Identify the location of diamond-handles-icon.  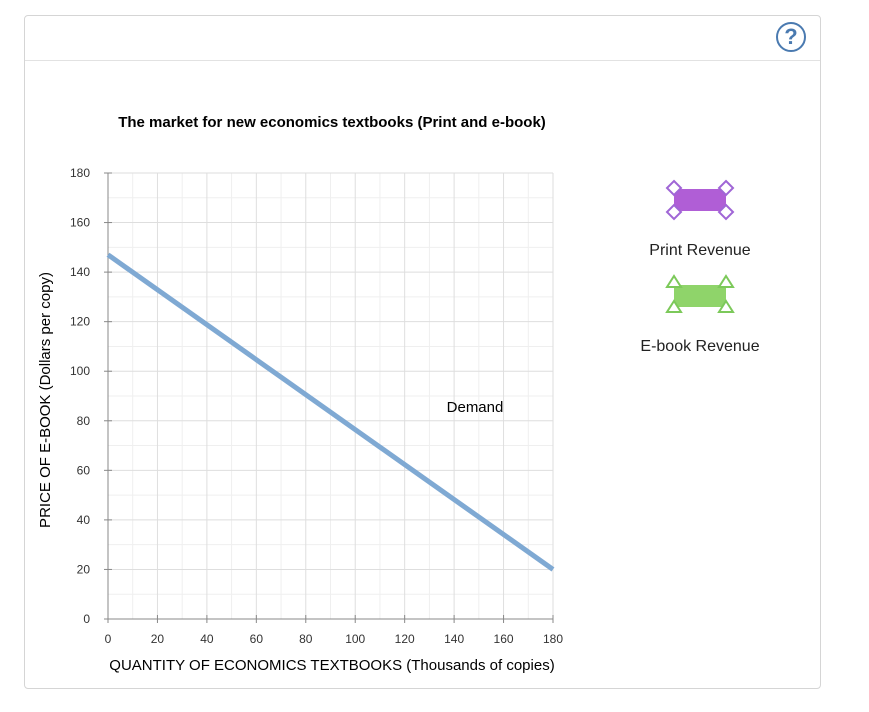
(700, 200).